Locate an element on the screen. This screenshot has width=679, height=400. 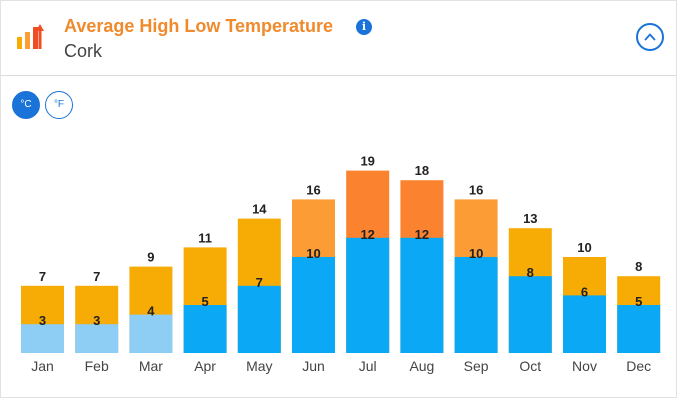
location-name: Cork is located at coordinates (83, 51).